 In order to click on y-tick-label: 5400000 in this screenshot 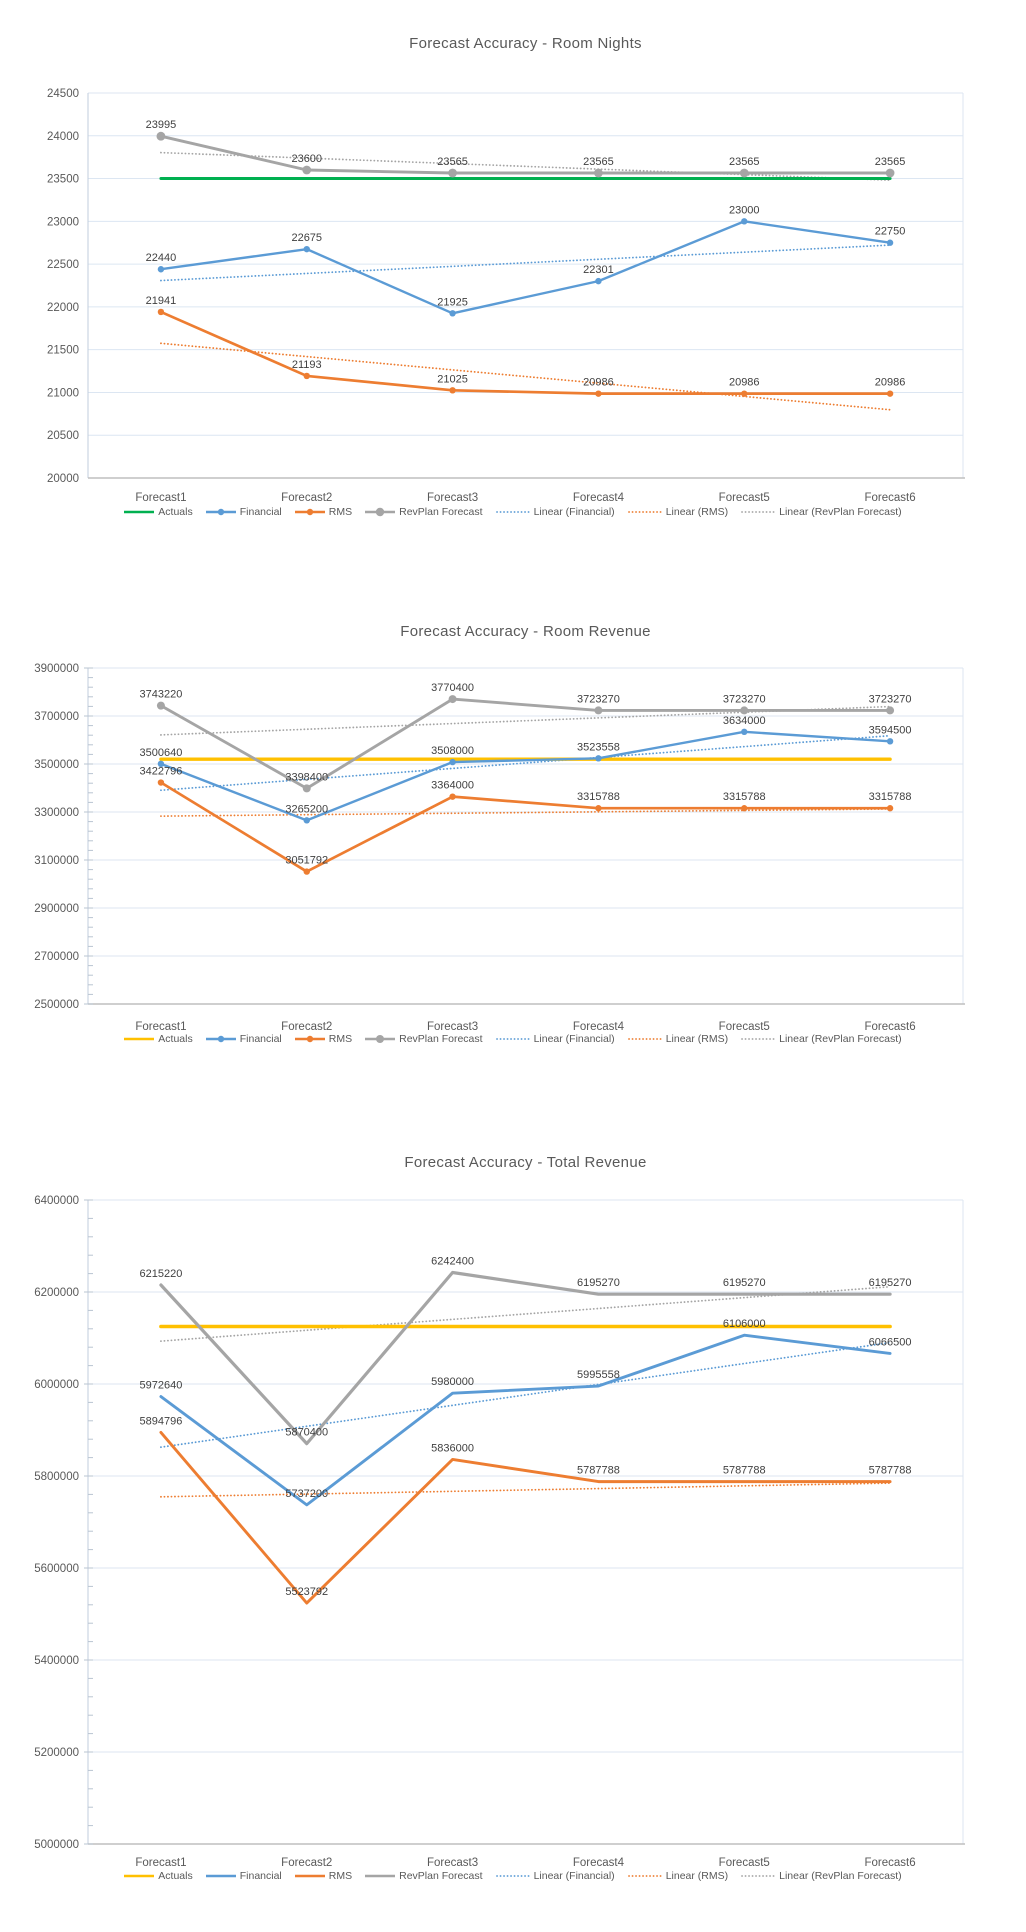, I will do `click(56, 1661)`.